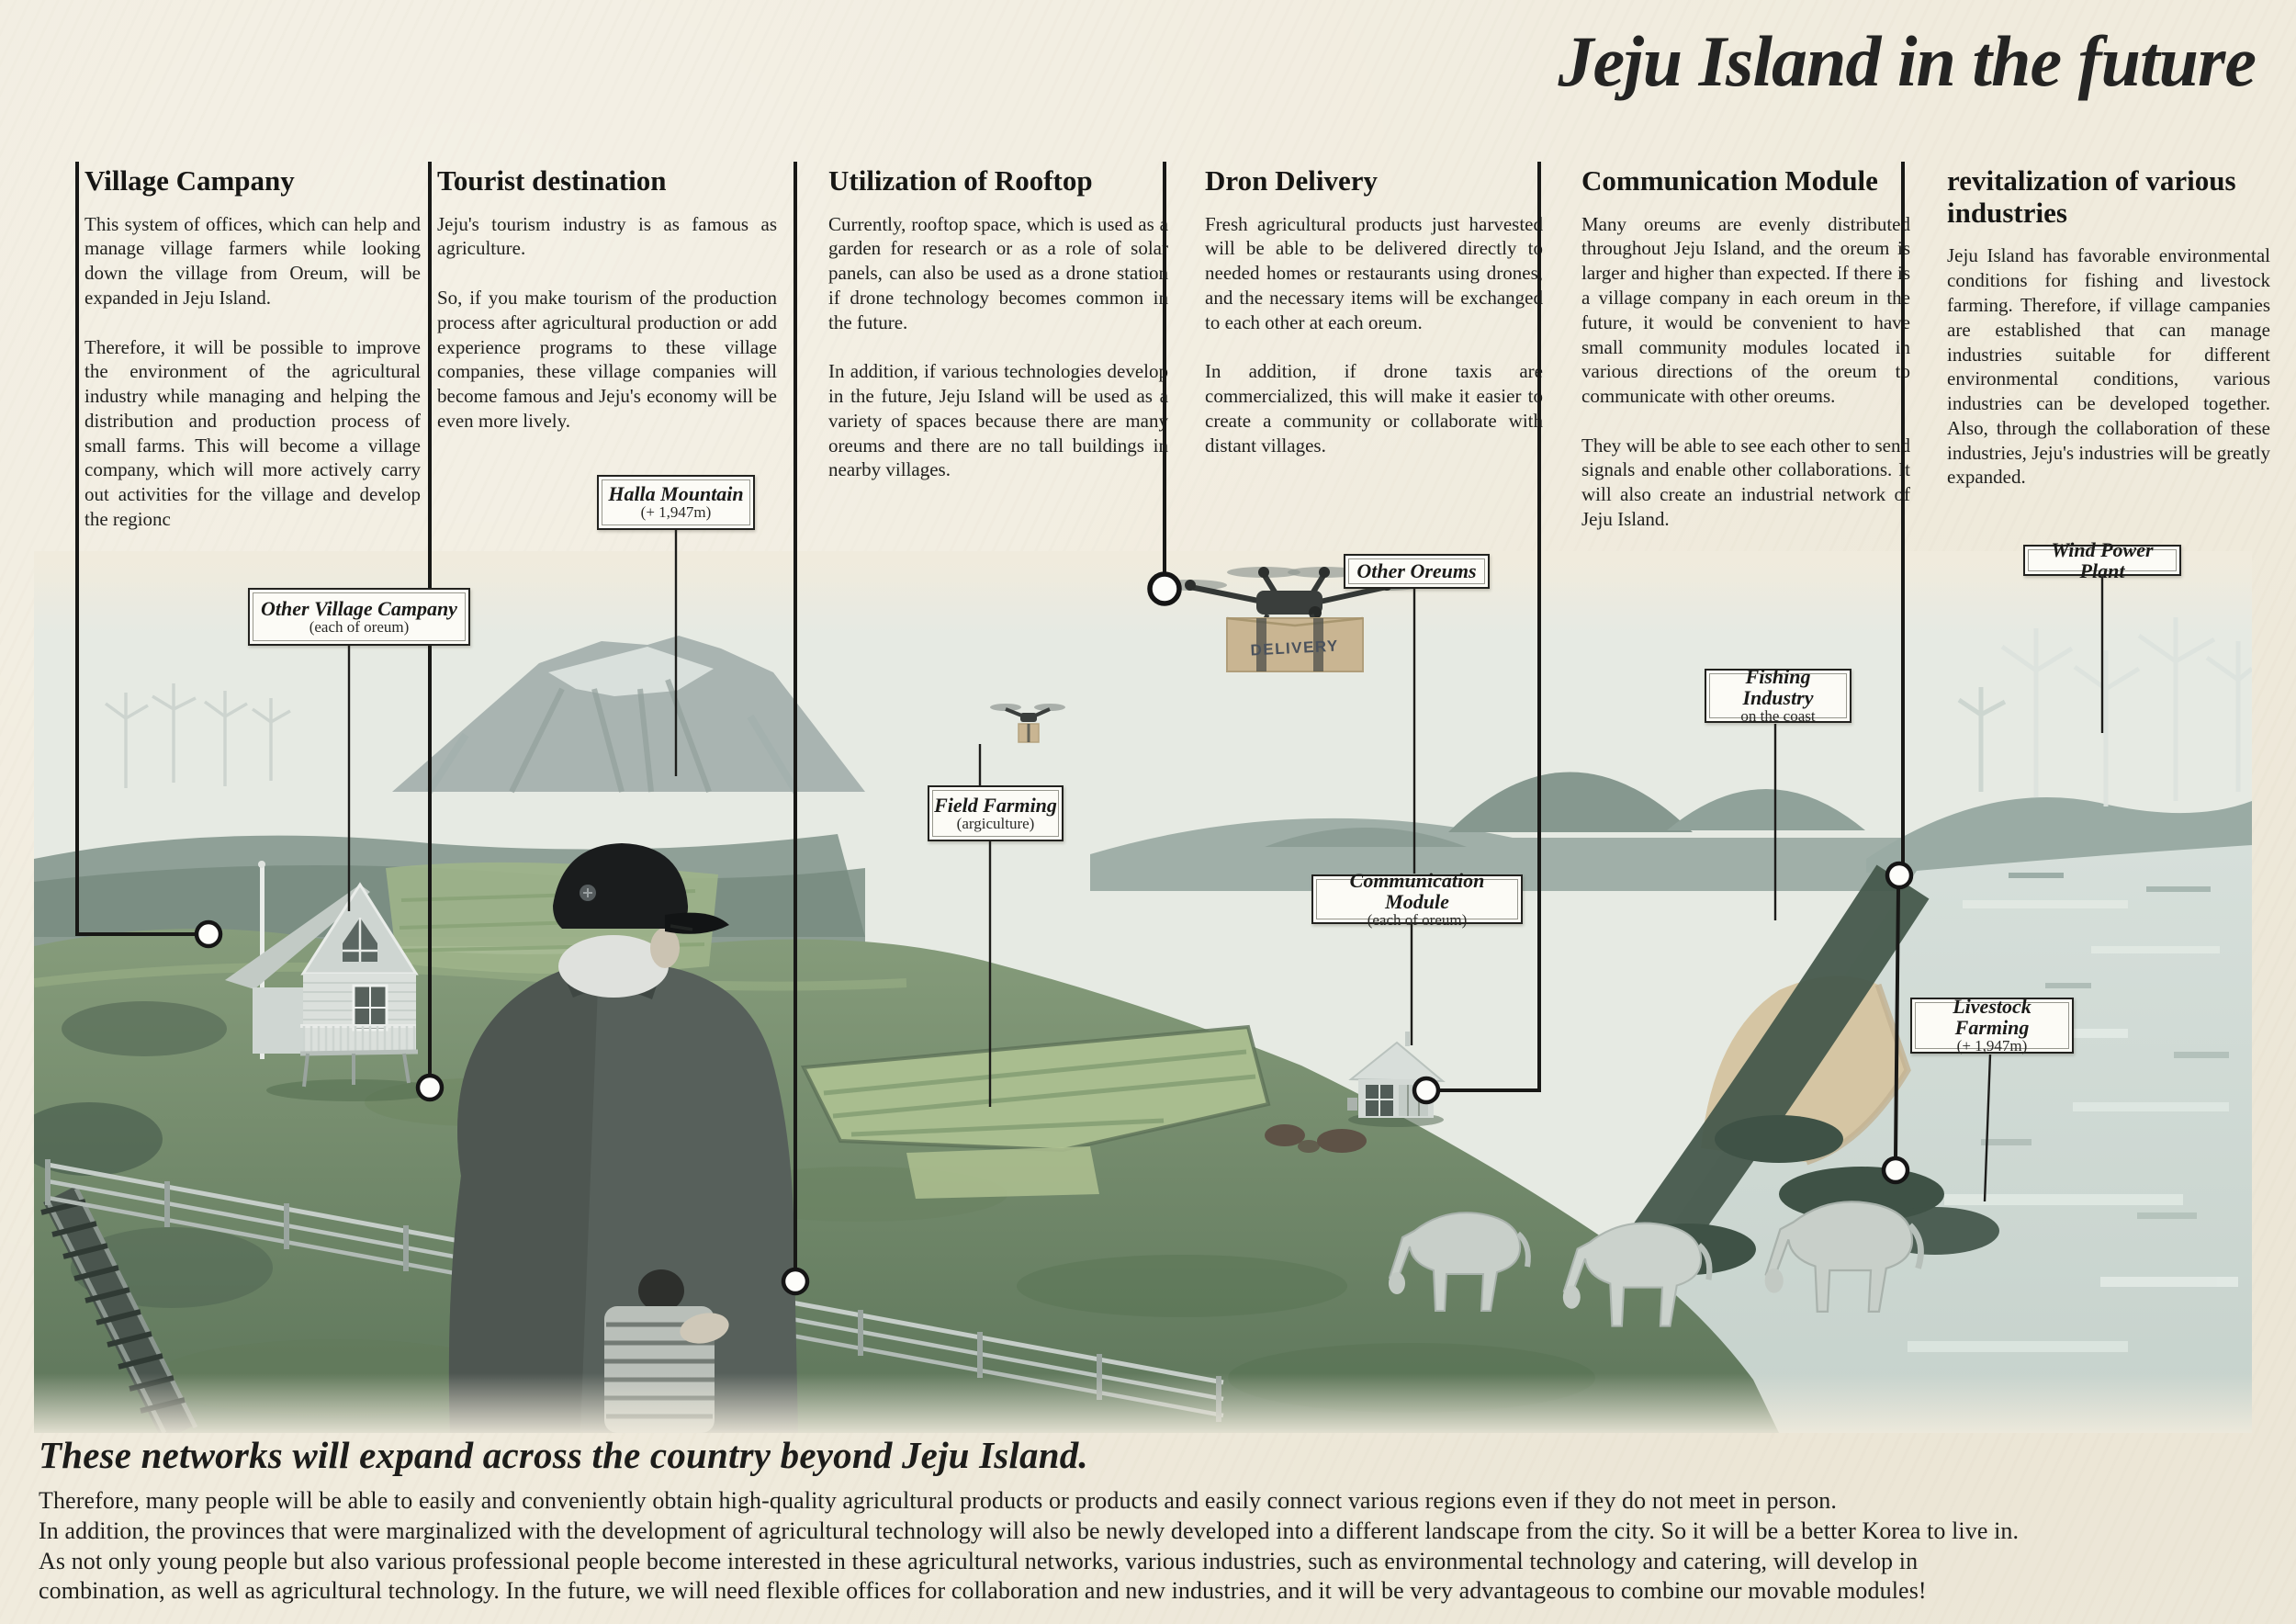  I want to click on column-heading: Communication Module, so click(1730, 180).